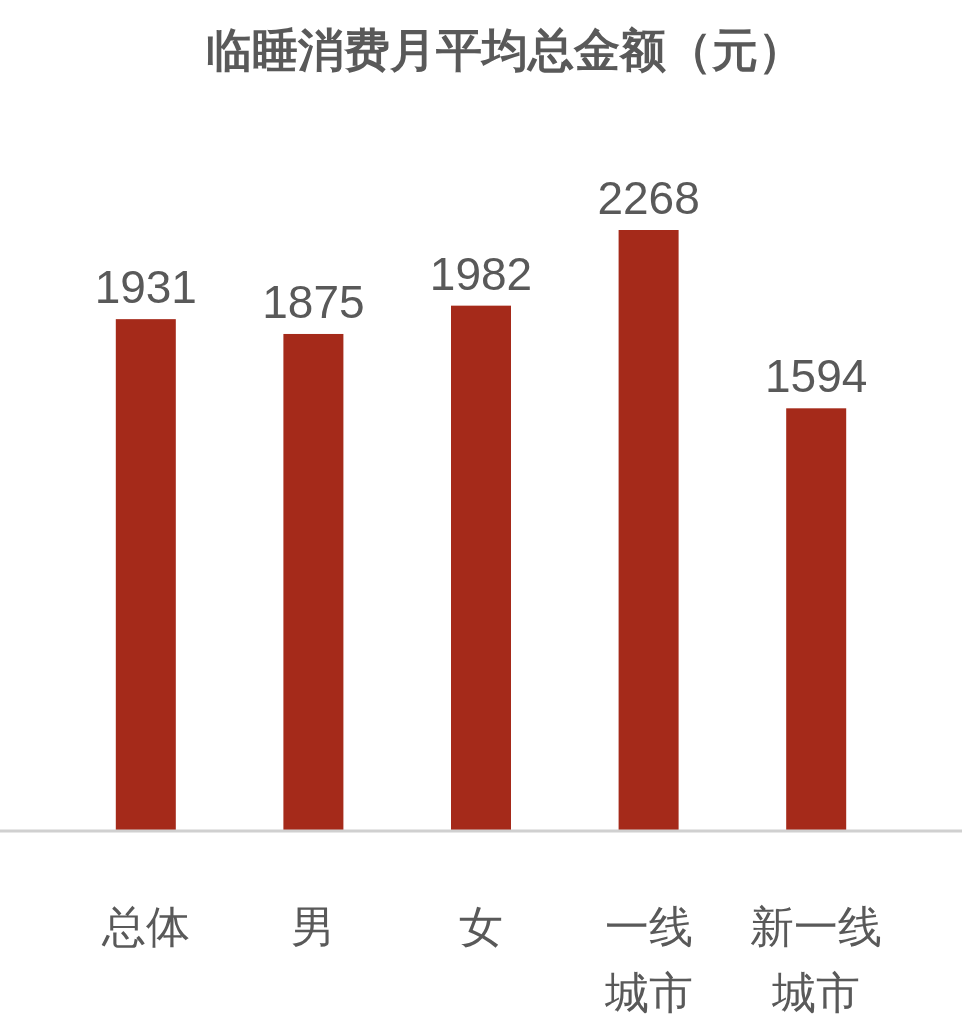  What do you see at coordinates (816, 376) in the screenshot?
I see `data-label: 1594` at bounding box center [816, 376].